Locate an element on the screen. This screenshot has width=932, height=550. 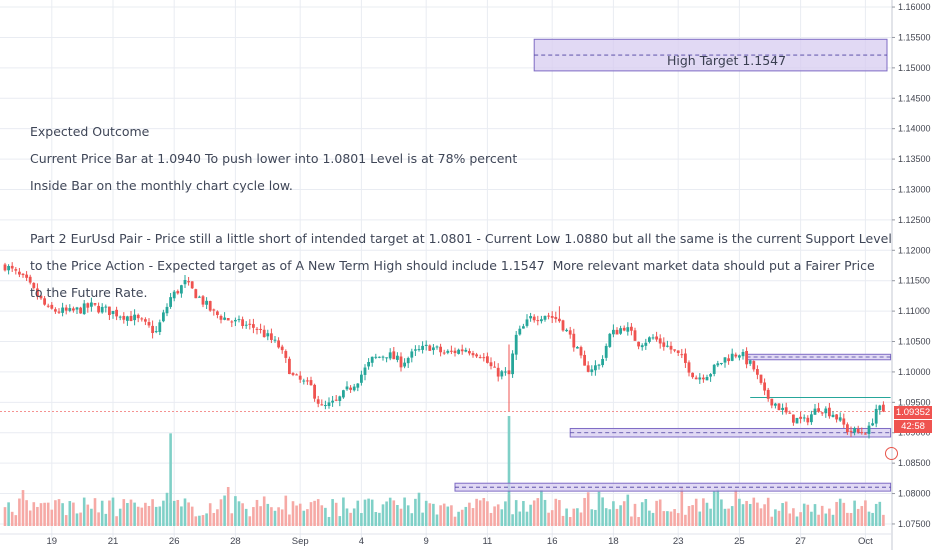
y-tick-label: 1.14500 is located at coordinates (914, 98).